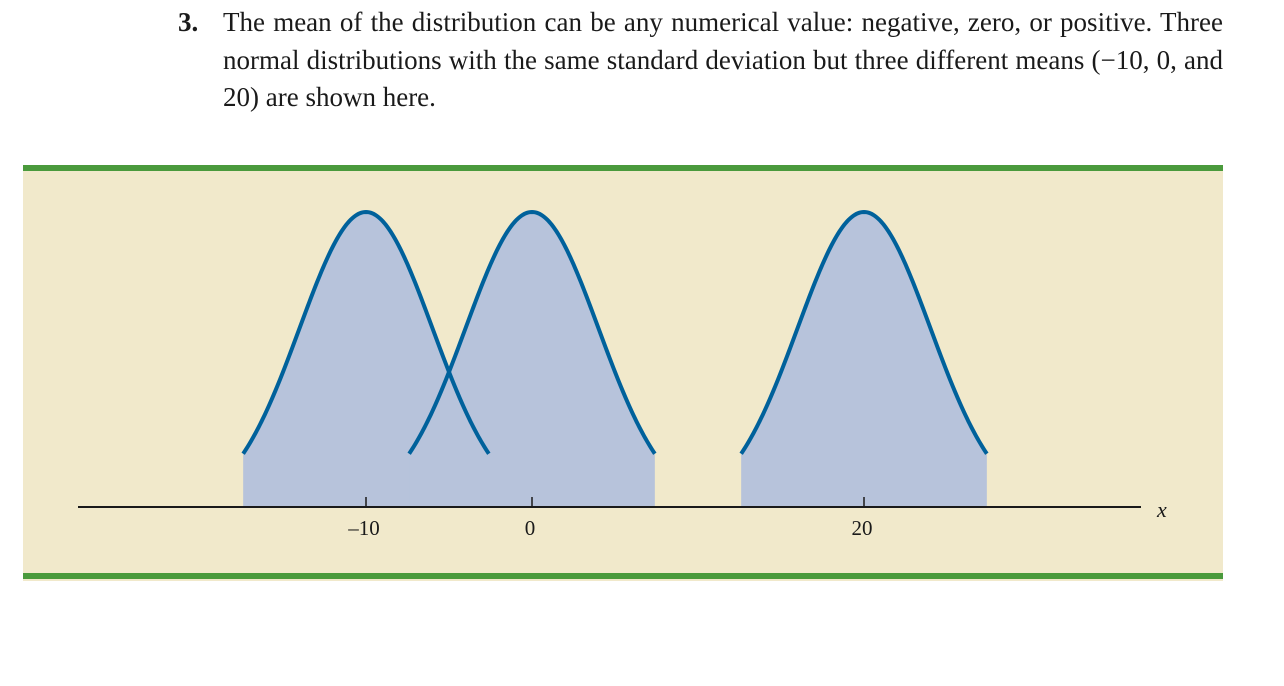 Image resolution: width=1284 pixels, height=686 pixels. What do you see at coordinates (610, 518) in the screenshot?
I see `x-ticks: –10 0 20` at bounding box center [610, 518].